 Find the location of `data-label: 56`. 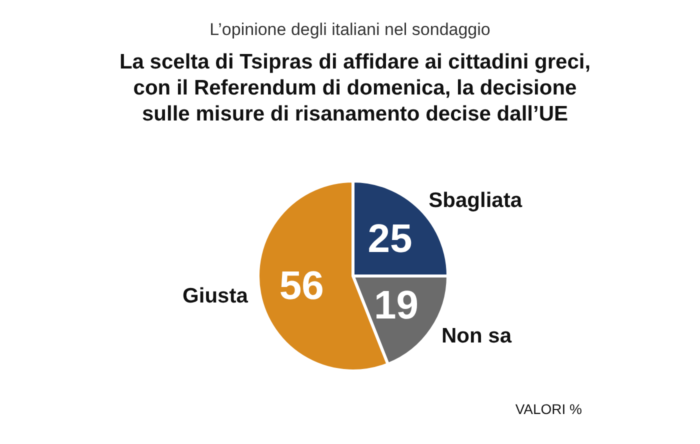

data-label: 56 is located at coordinates (301, 286).